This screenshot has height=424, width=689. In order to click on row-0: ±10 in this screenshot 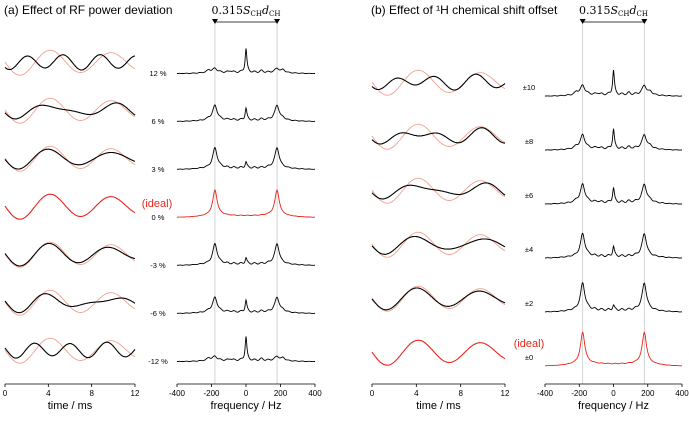, I will do `click(526, 83)`.